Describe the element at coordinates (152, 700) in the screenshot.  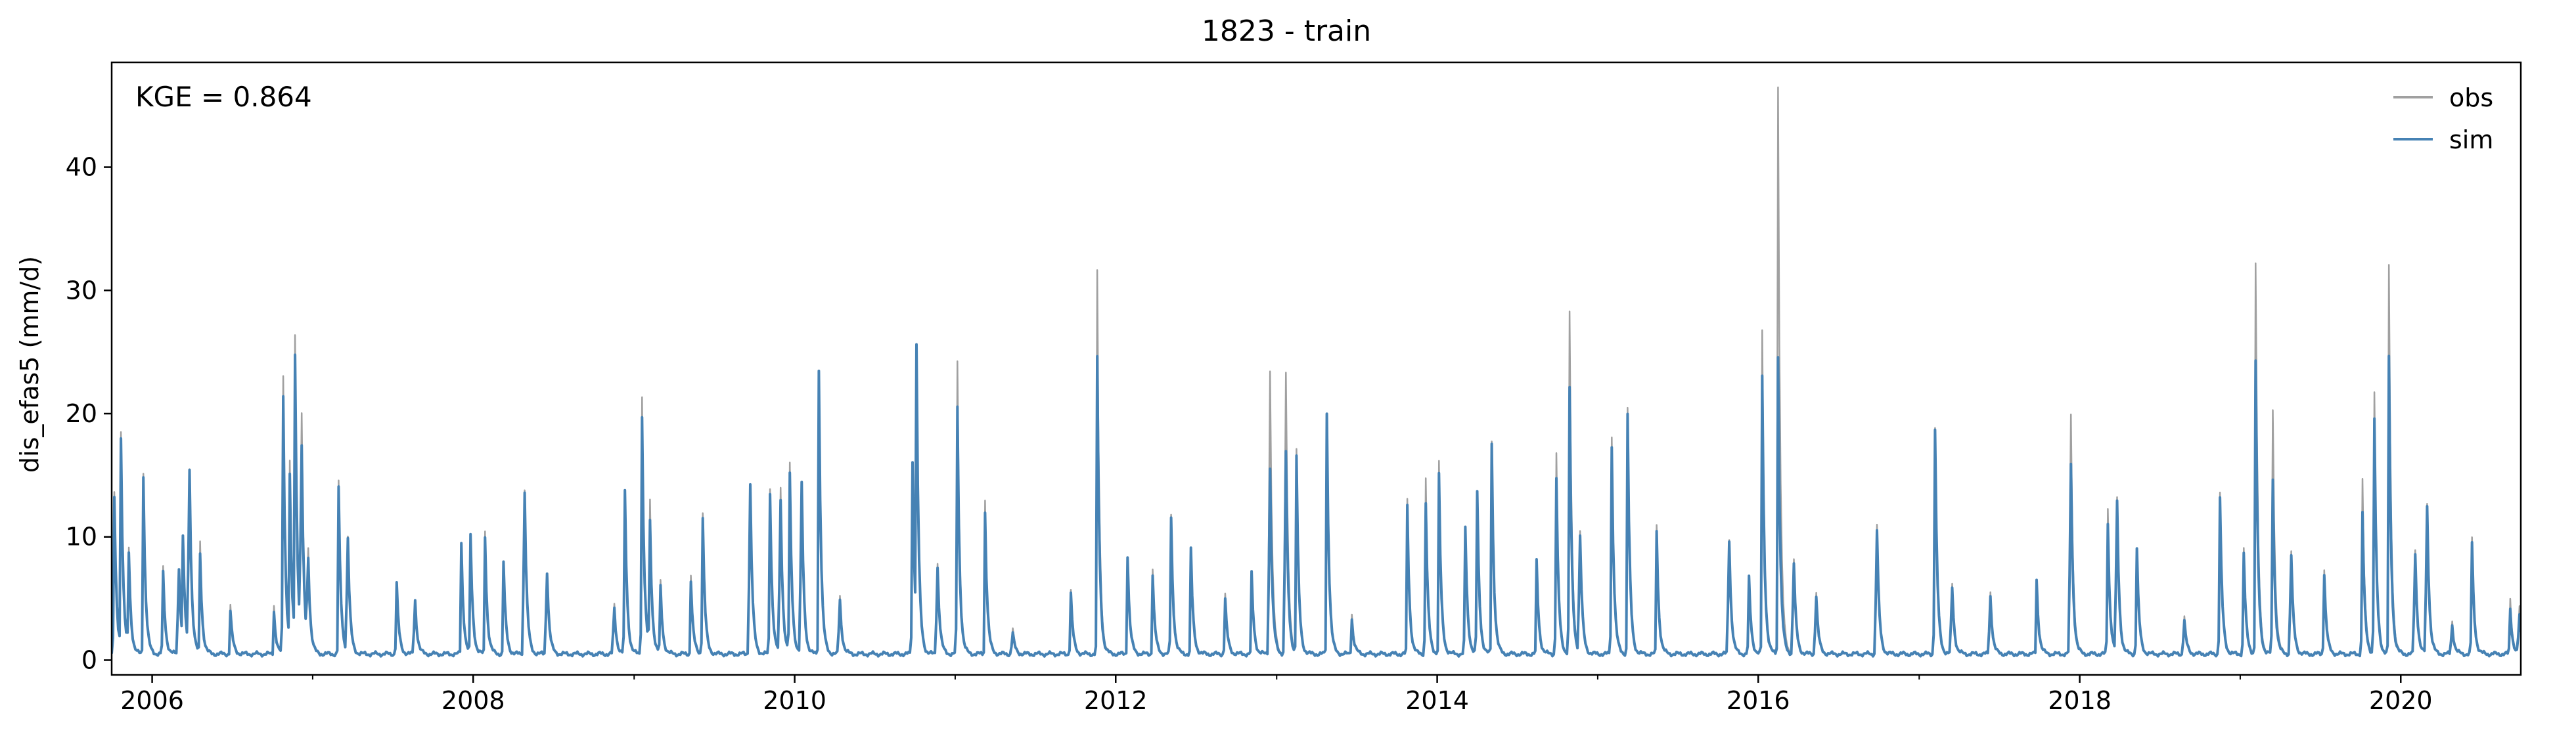
I see `x-tick-label-2006: 2006` at that location.